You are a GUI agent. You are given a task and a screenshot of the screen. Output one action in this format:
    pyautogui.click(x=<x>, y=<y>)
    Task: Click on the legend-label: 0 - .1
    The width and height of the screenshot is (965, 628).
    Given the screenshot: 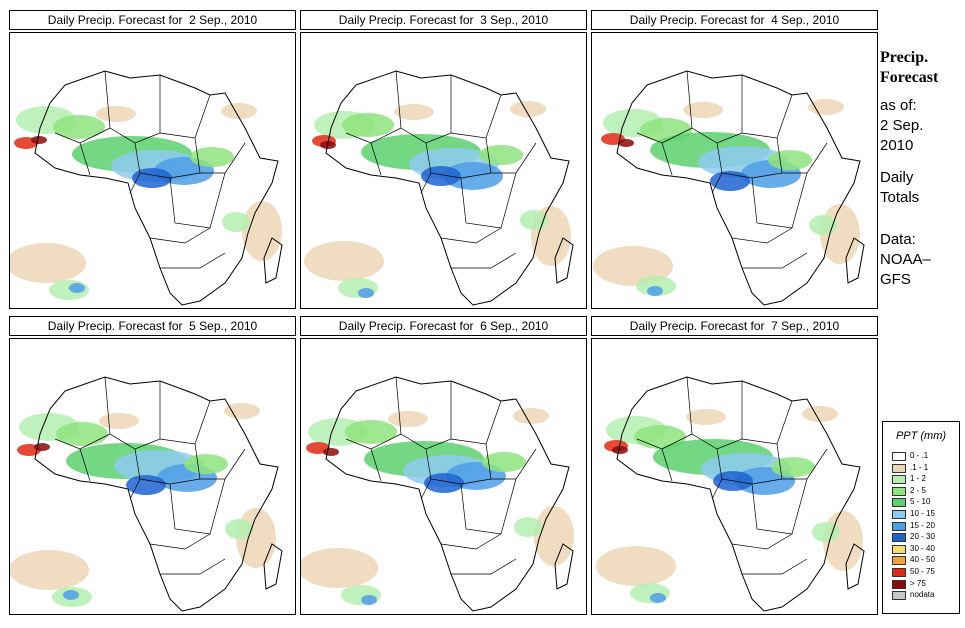 What is the action you would take?
    pyautogui.click(x=919, y=455)
    